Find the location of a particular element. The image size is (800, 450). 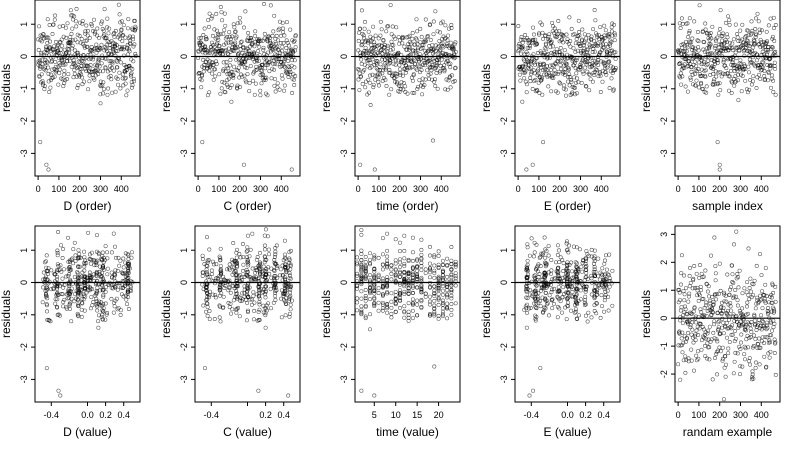

x-tick-label: 0.2 is located at coordinates (265, 415).